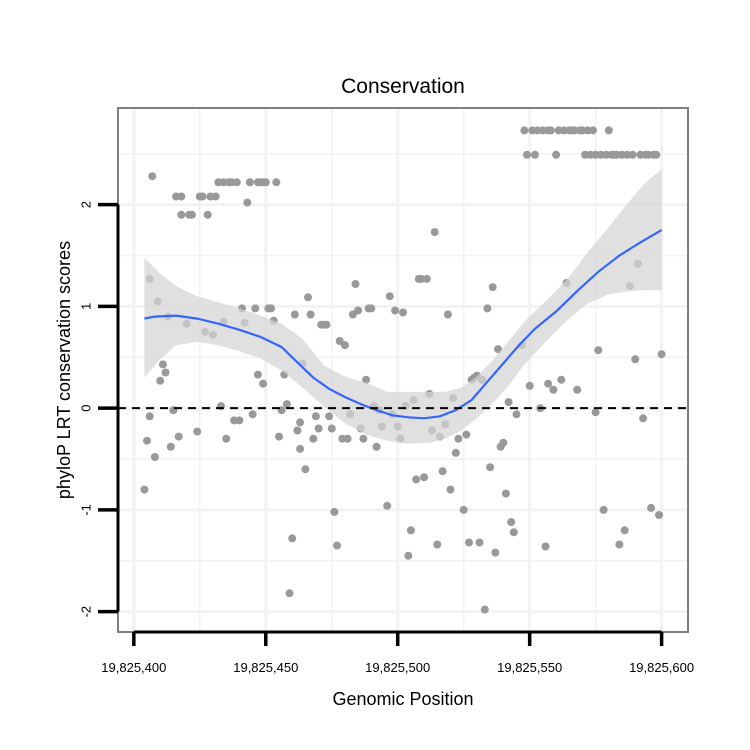 The height and width of the screenshot is (750, 750). I want to click on y-tick-label: -2, so click(86, 612).